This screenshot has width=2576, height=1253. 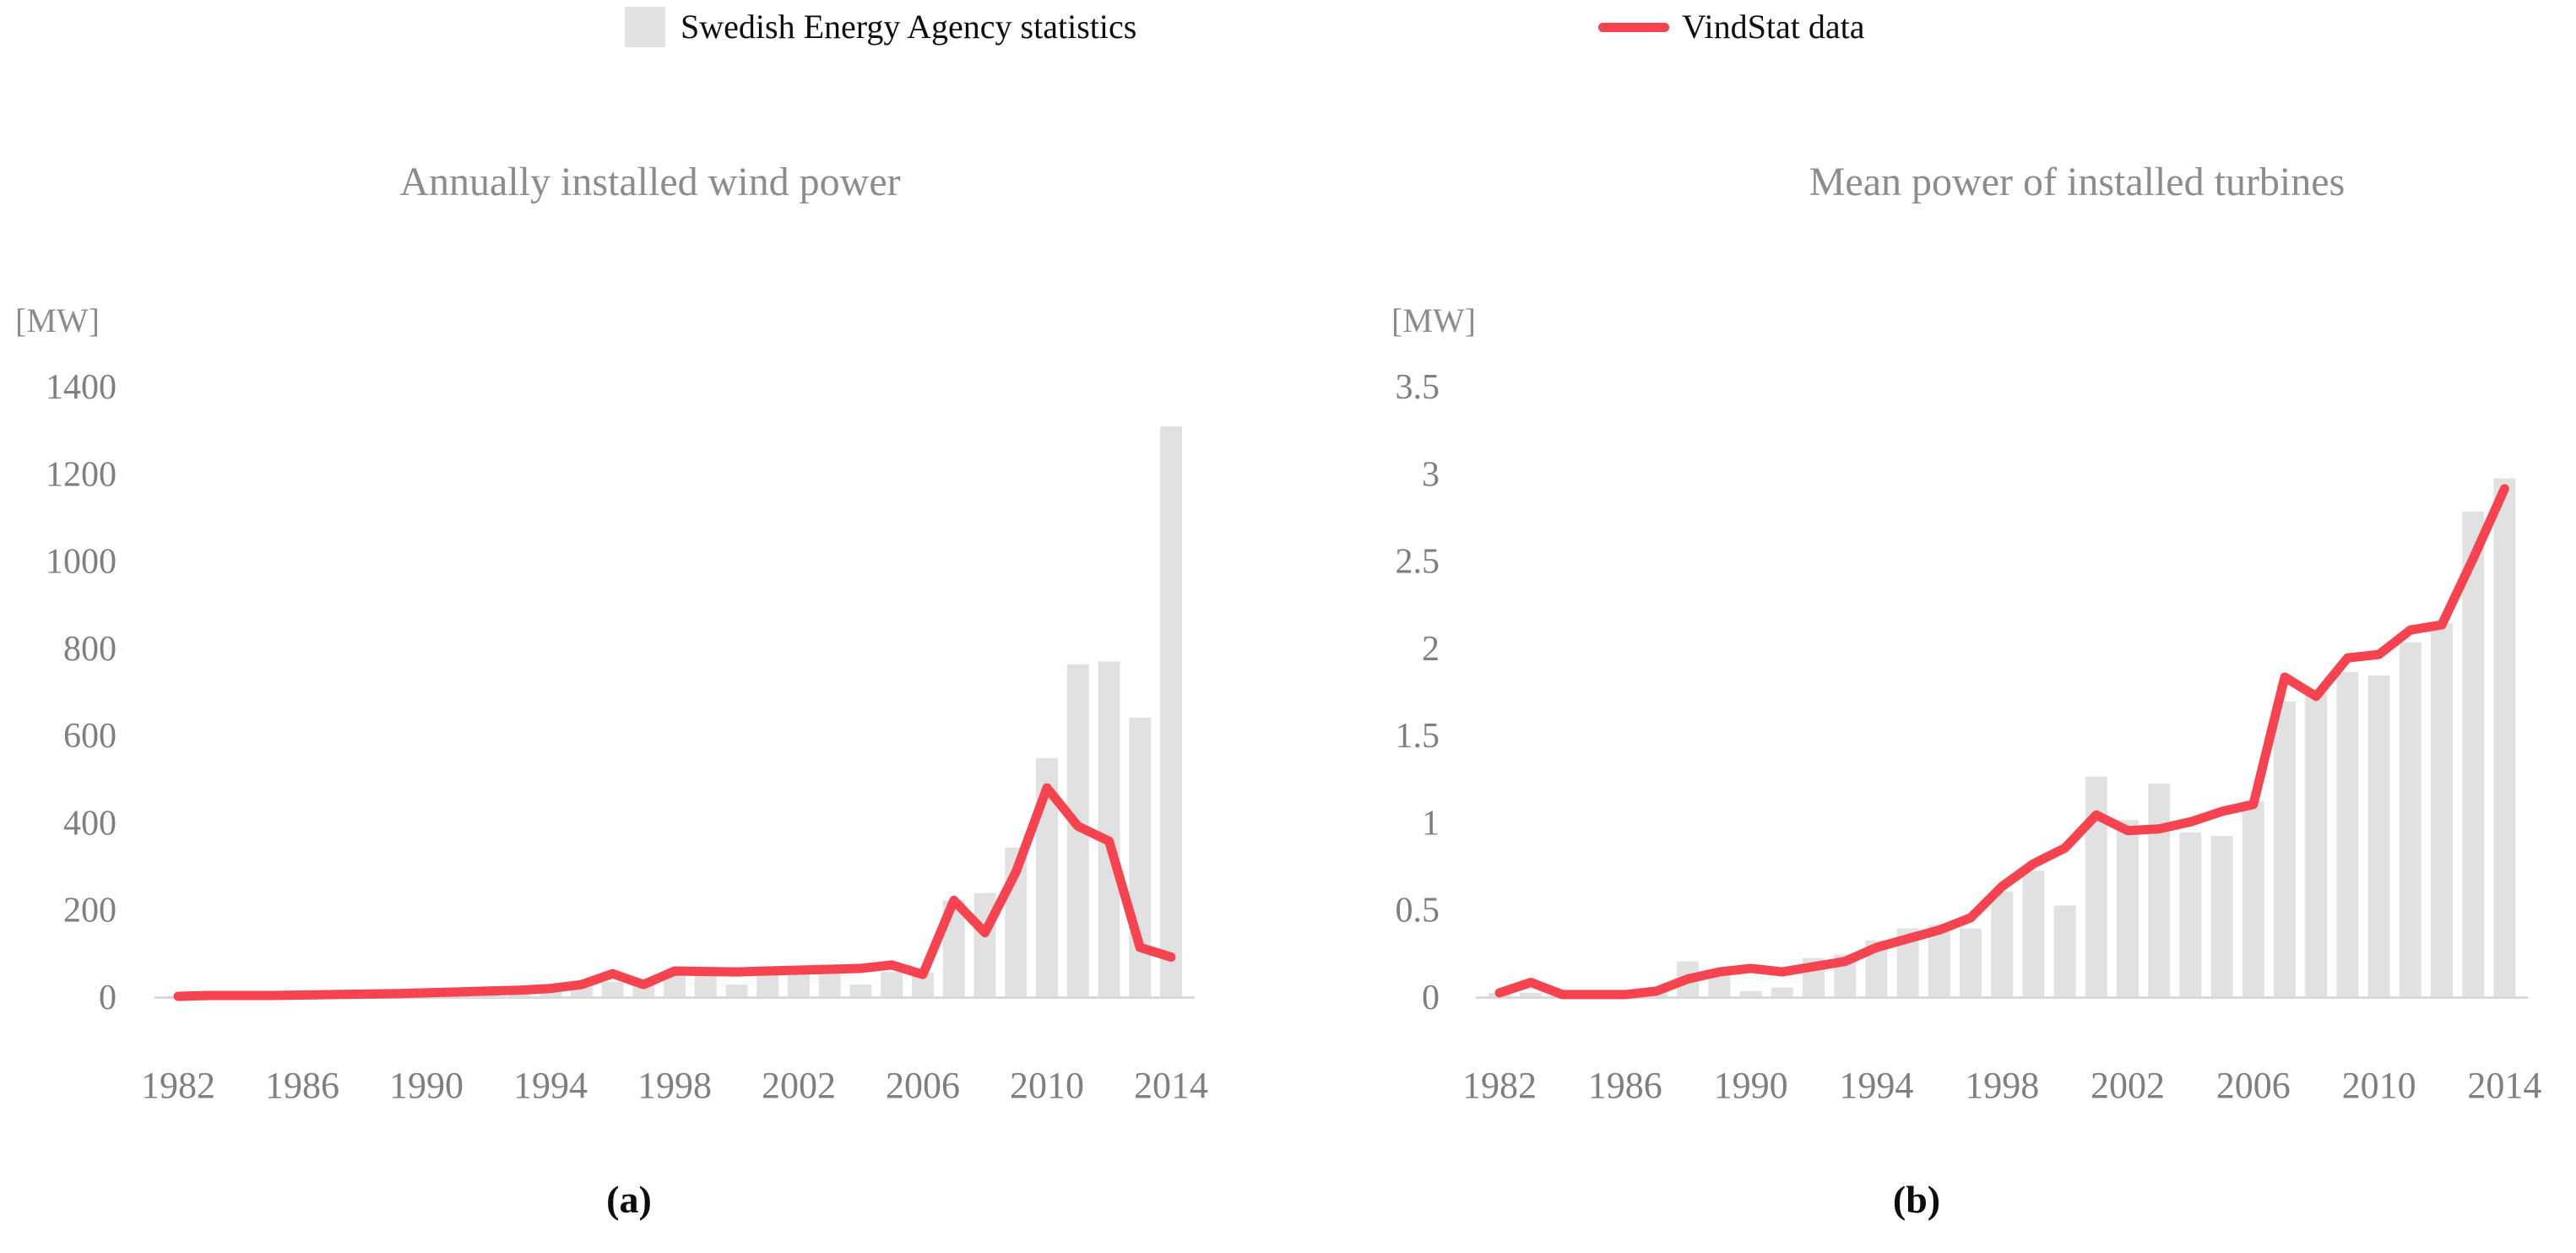 What do you see at coordinates (861, 990) in the screenshot?
I see `left-bar-2004` at bounding box center [861, 990].